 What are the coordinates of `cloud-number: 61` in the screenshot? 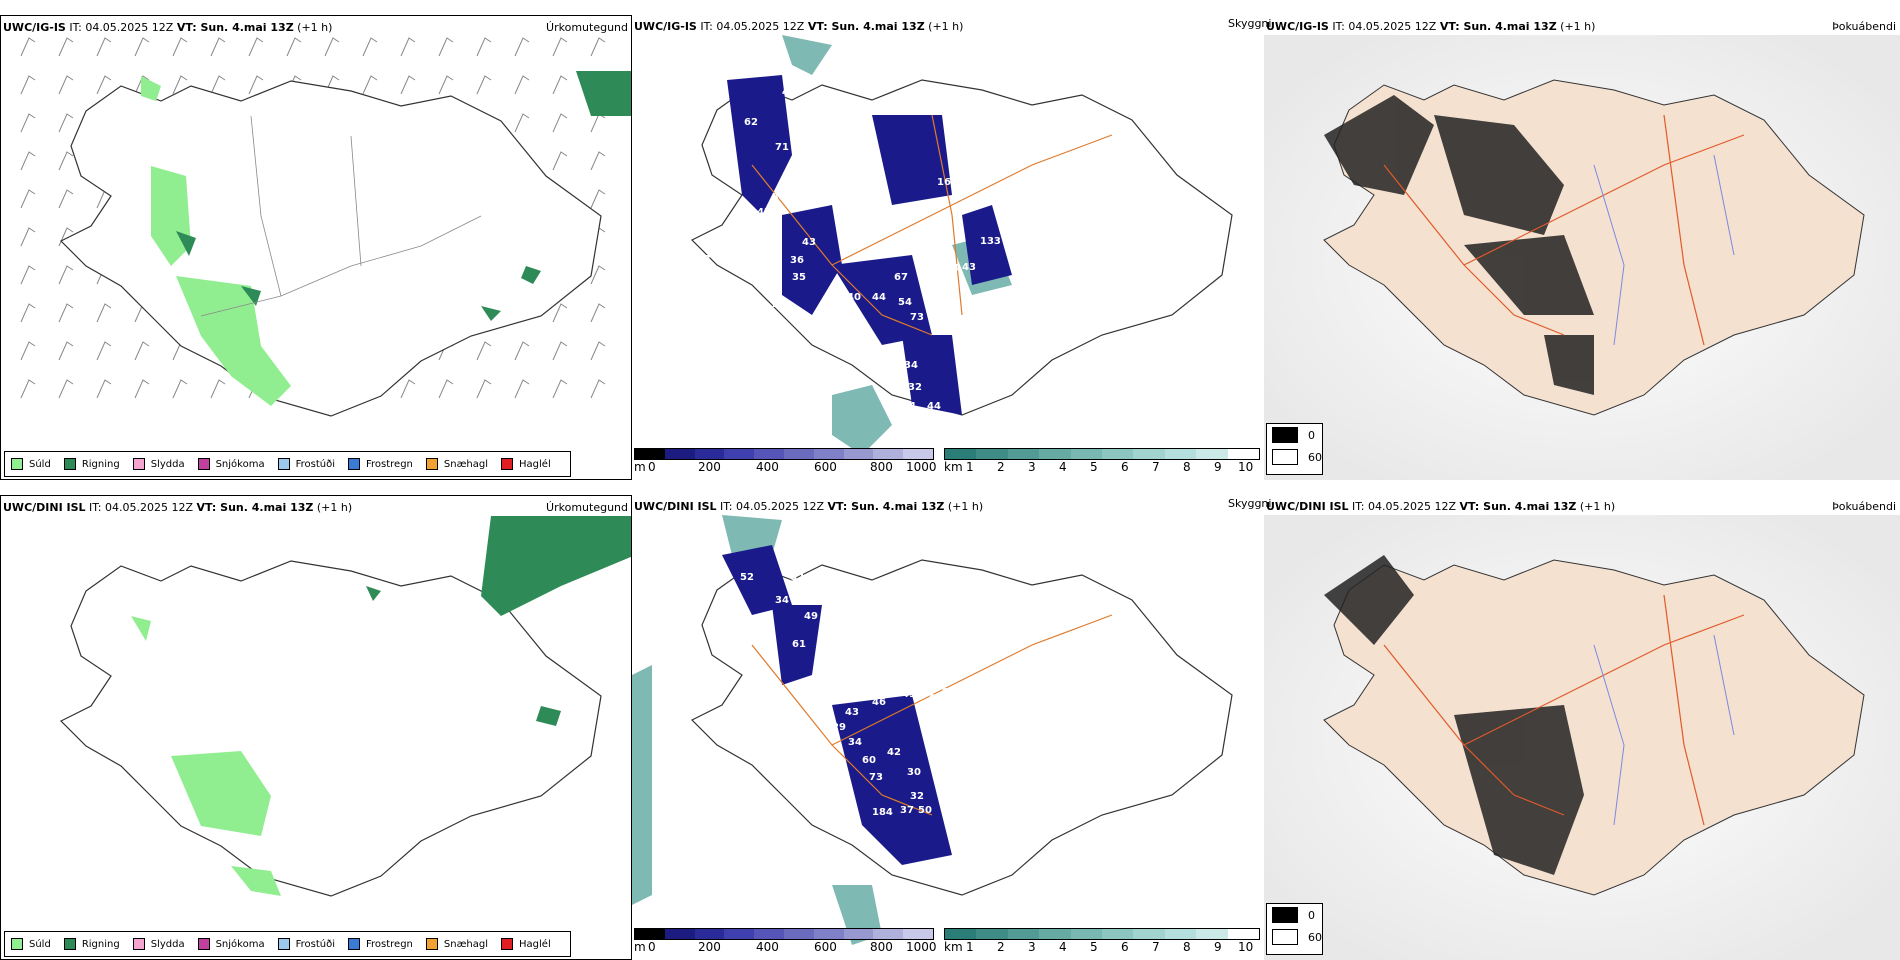 It's located at (799, 644).